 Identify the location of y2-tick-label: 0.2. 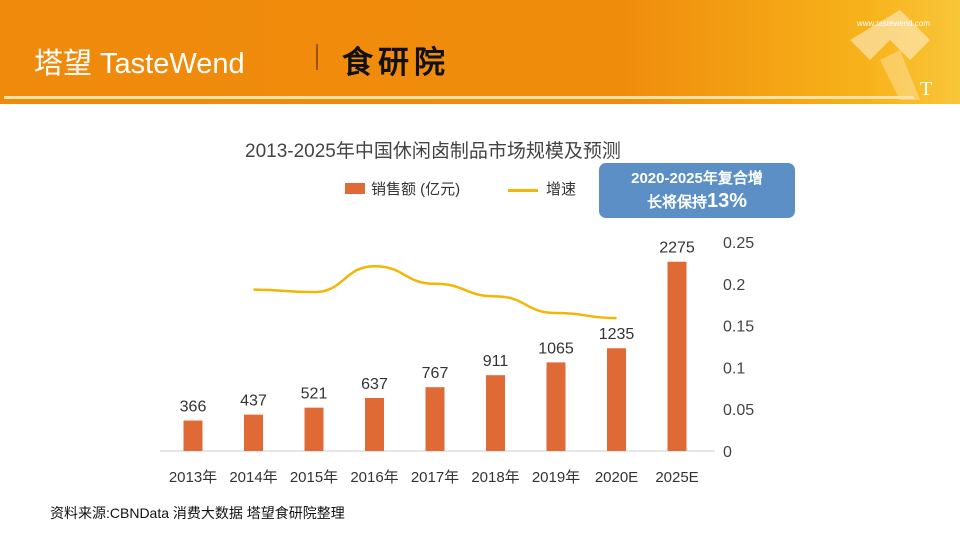
(734, 285).